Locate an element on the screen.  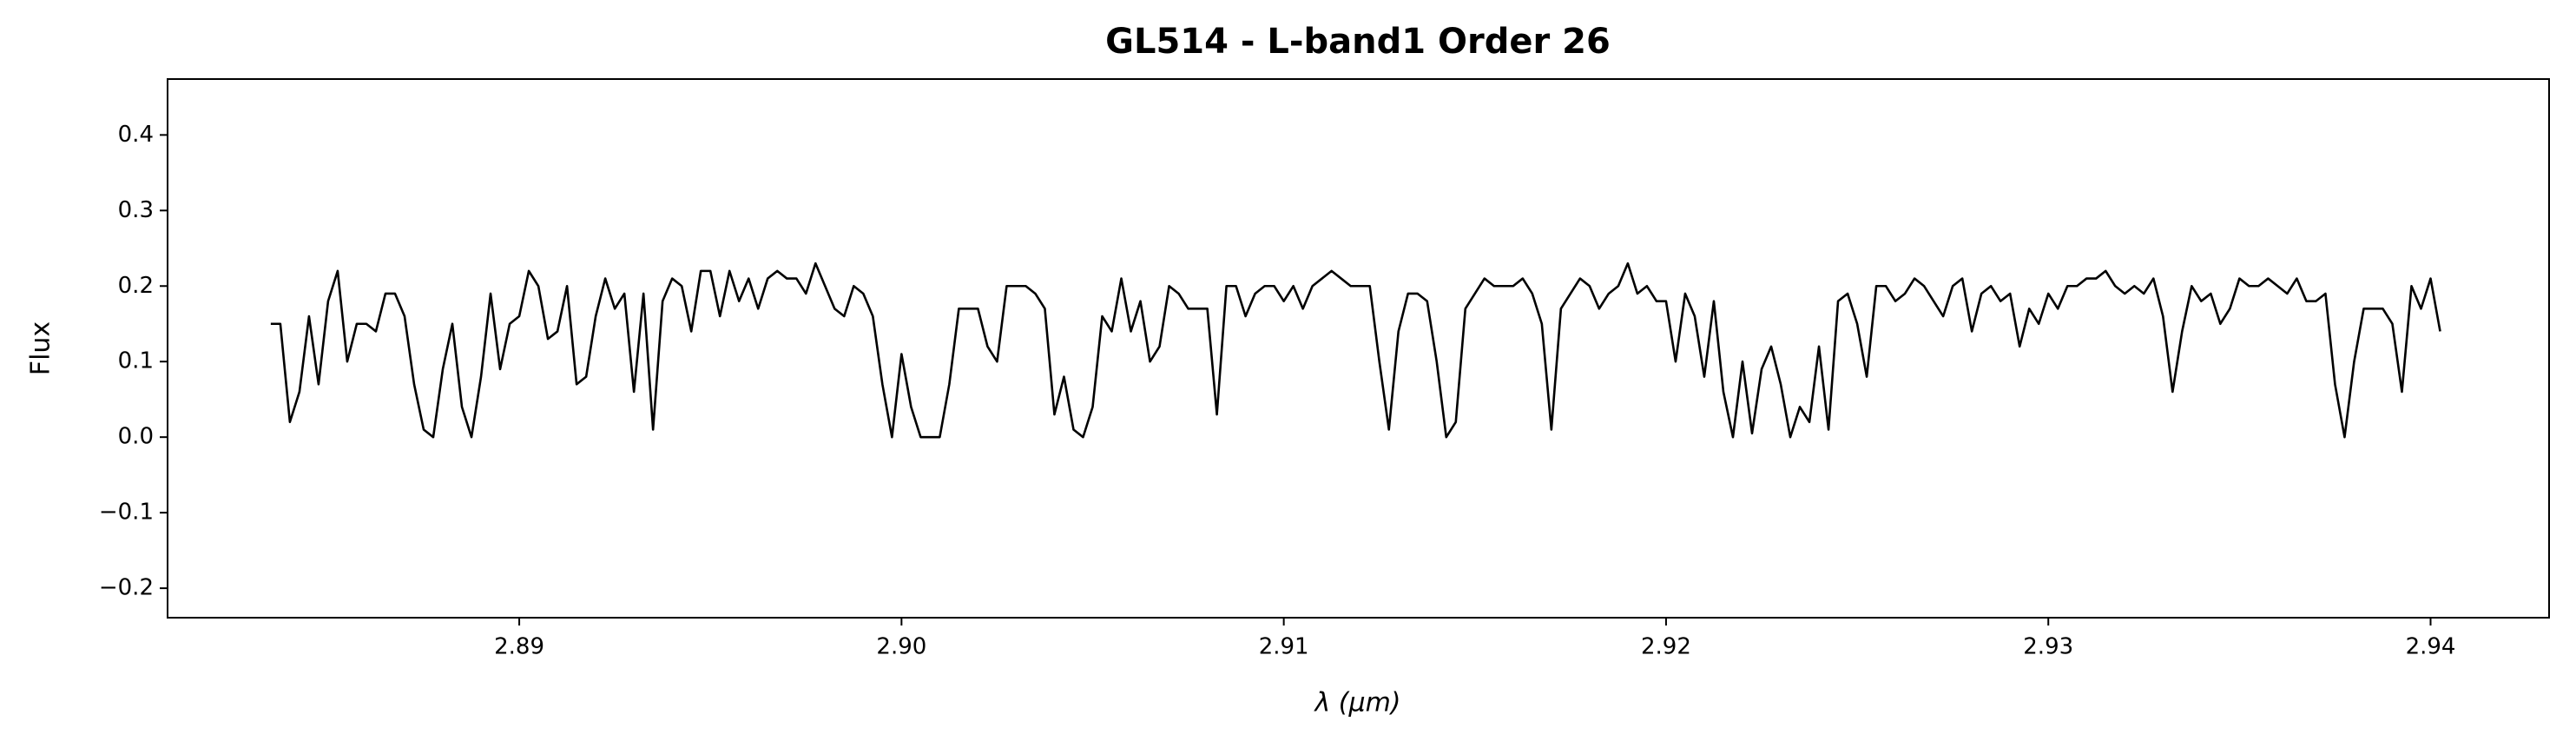
x-tick-label: 2.89 is located at coordinates (519, 647).